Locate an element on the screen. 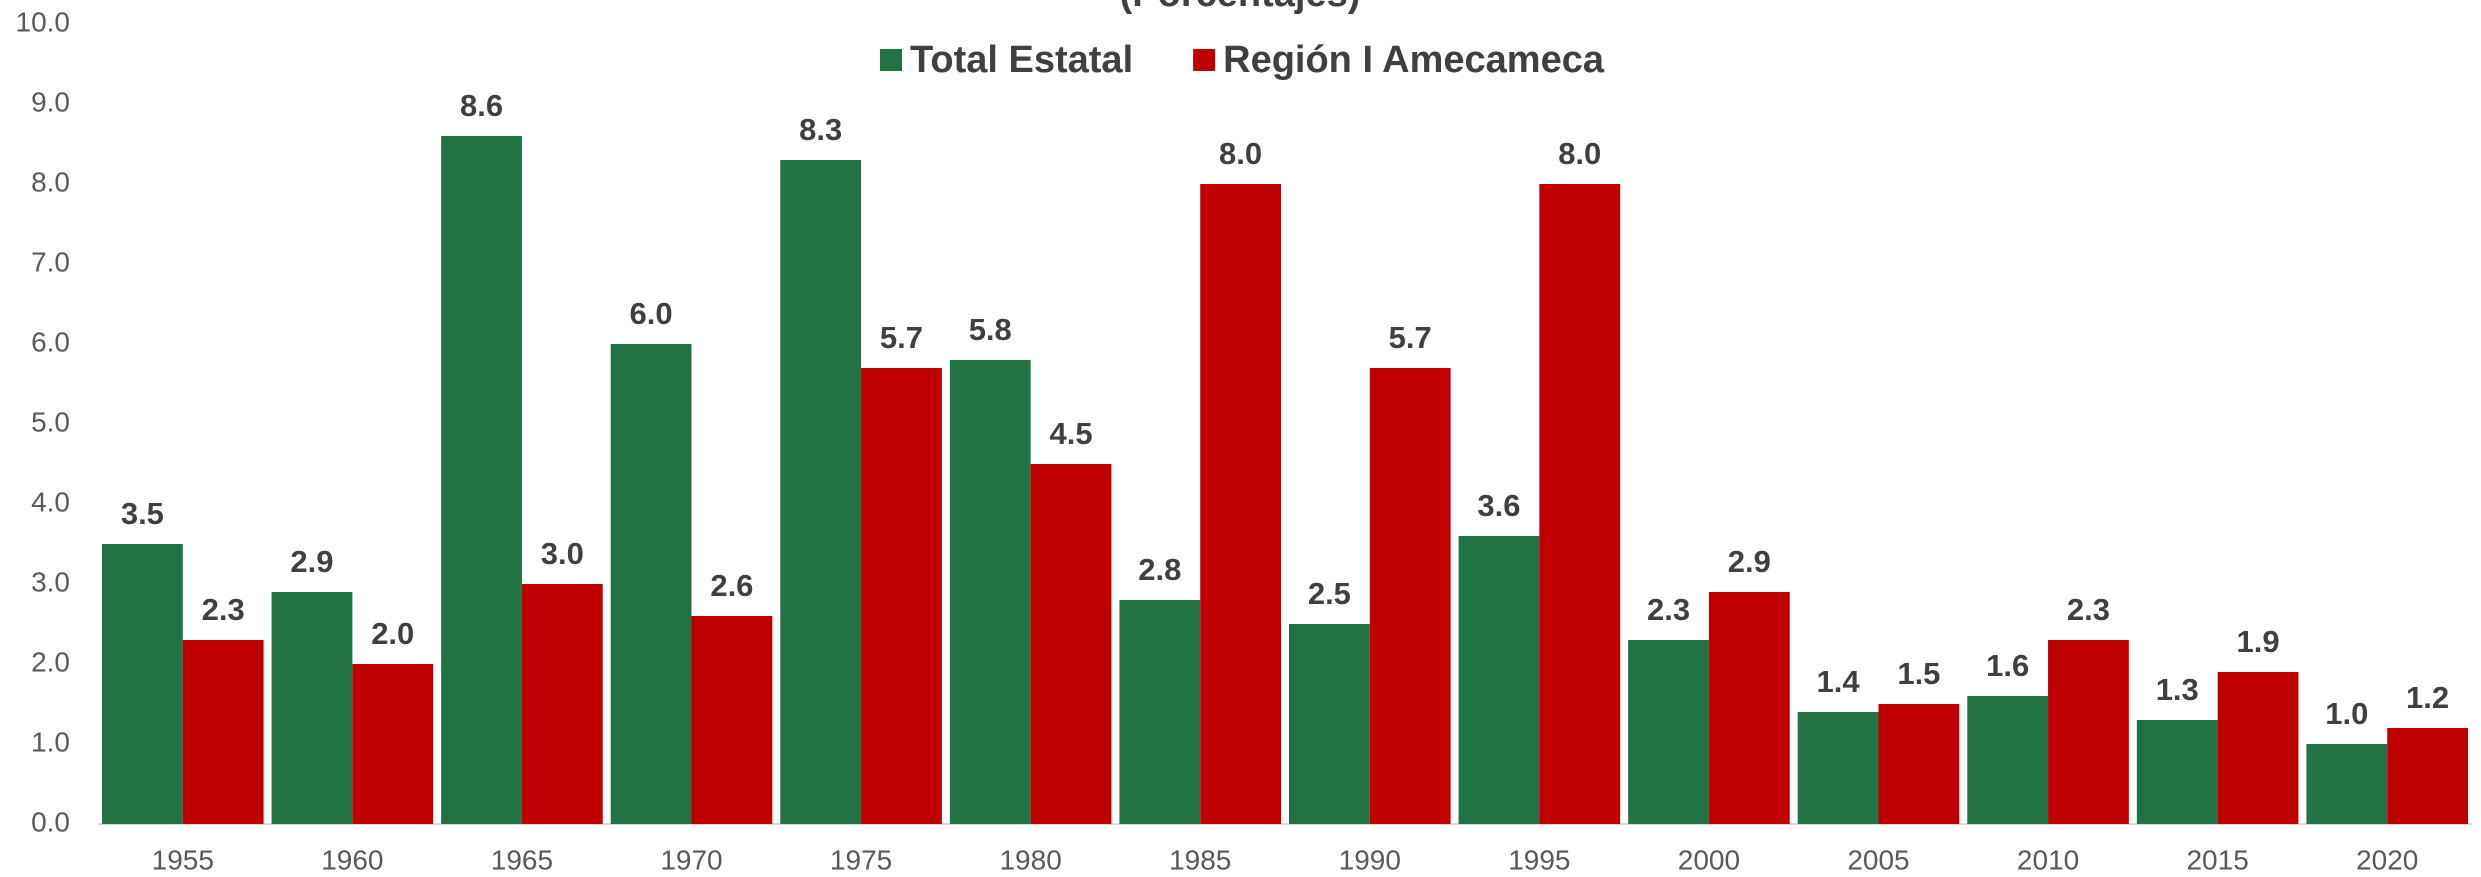 The image size is (2481, 877). y-tick-label: 3.0 is located at coordinates (50, 581).